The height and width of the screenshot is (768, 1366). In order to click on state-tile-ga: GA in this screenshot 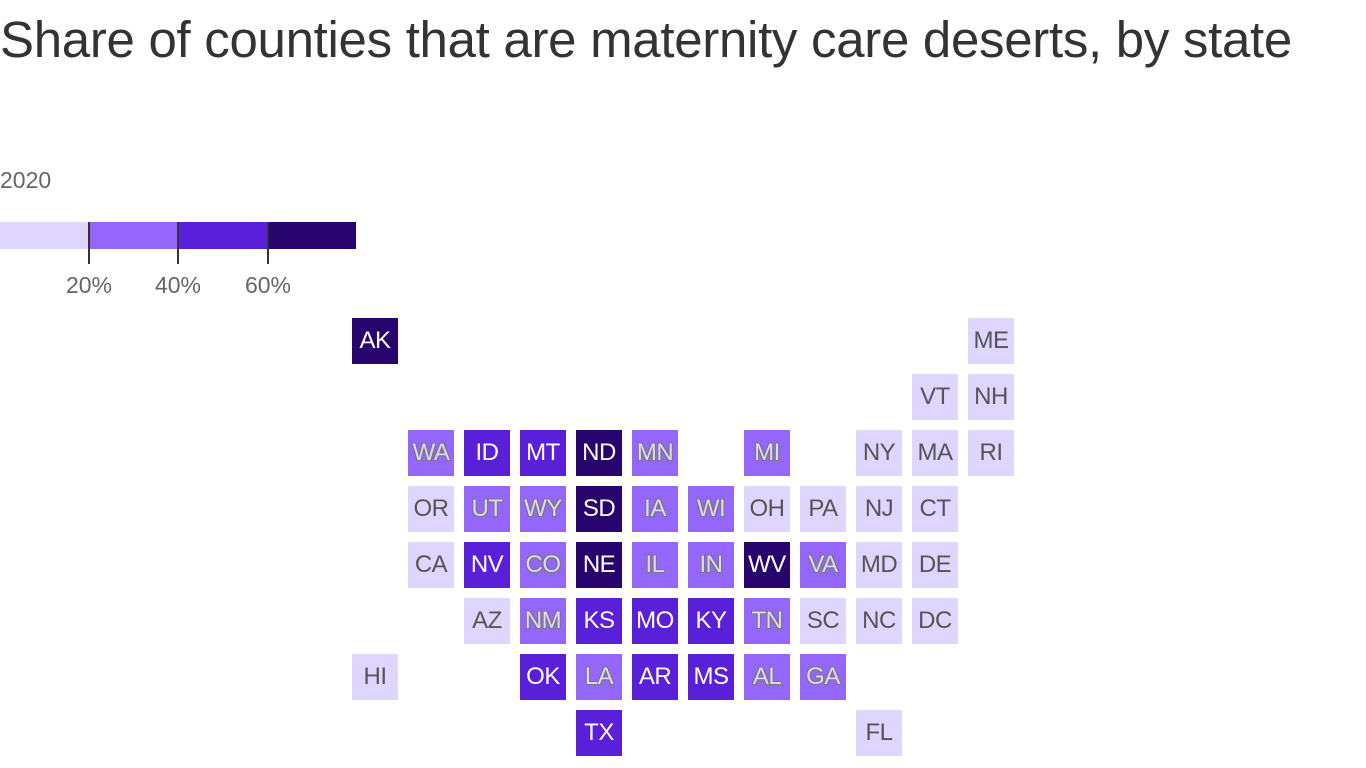, I will do `click(823, 677)`.